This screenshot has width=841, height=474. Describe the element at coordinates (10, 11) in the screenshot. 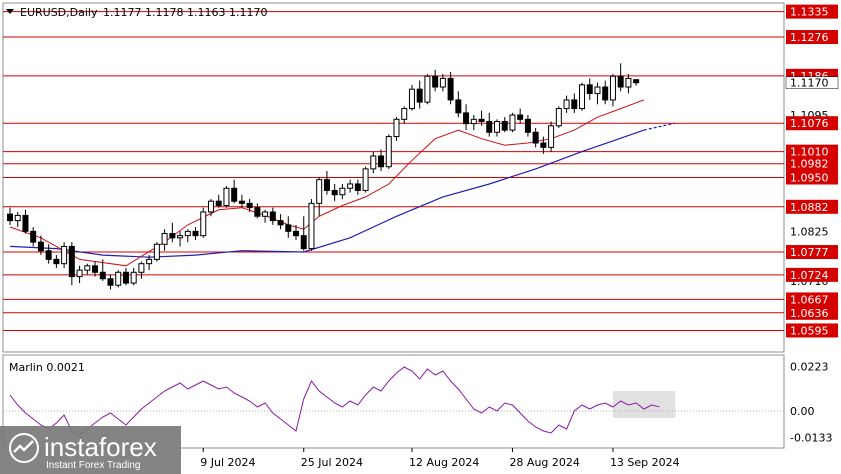

I see `dropdown-arrow-icon` at that location.